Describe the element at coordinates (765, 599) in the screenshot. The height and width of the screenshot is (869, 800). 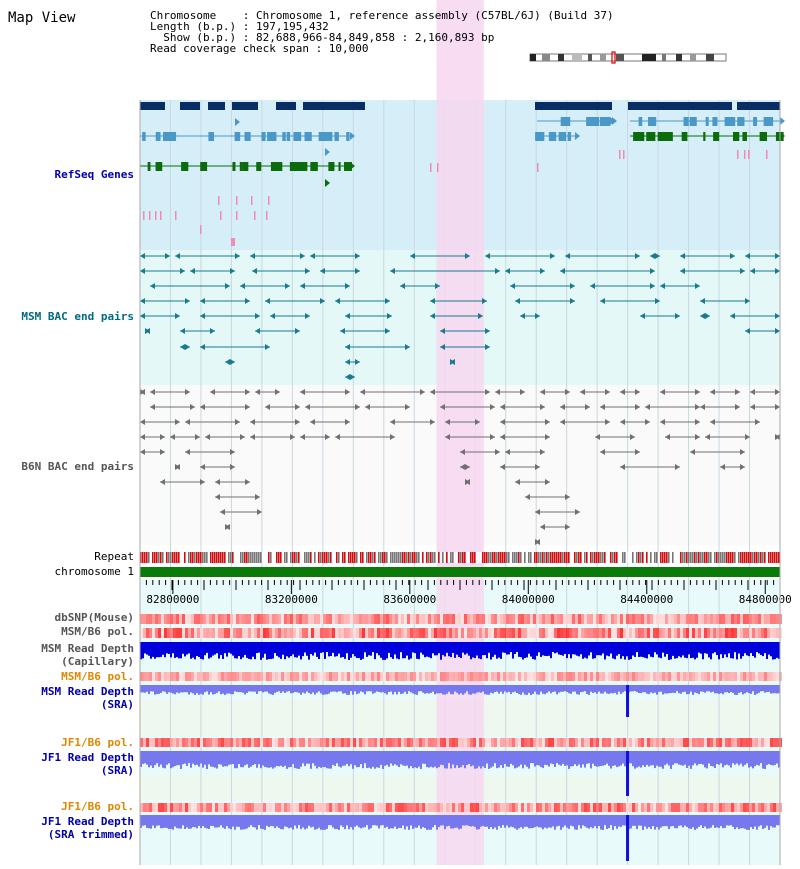
I see `axis-tick-label: 84800000` at that location.